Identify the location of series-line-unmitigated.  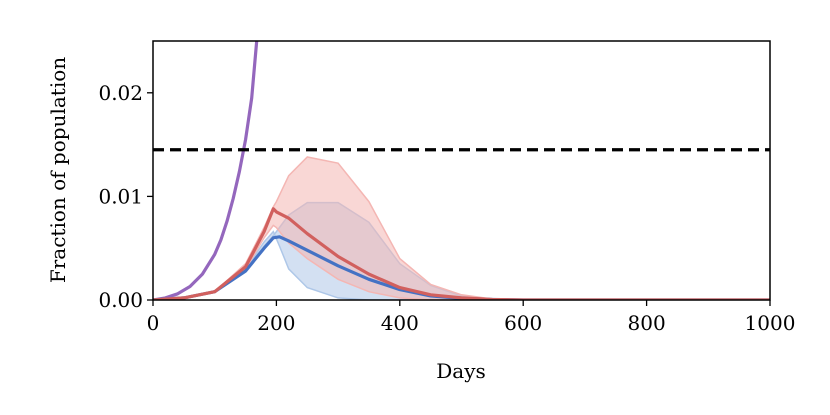
(206, 170).